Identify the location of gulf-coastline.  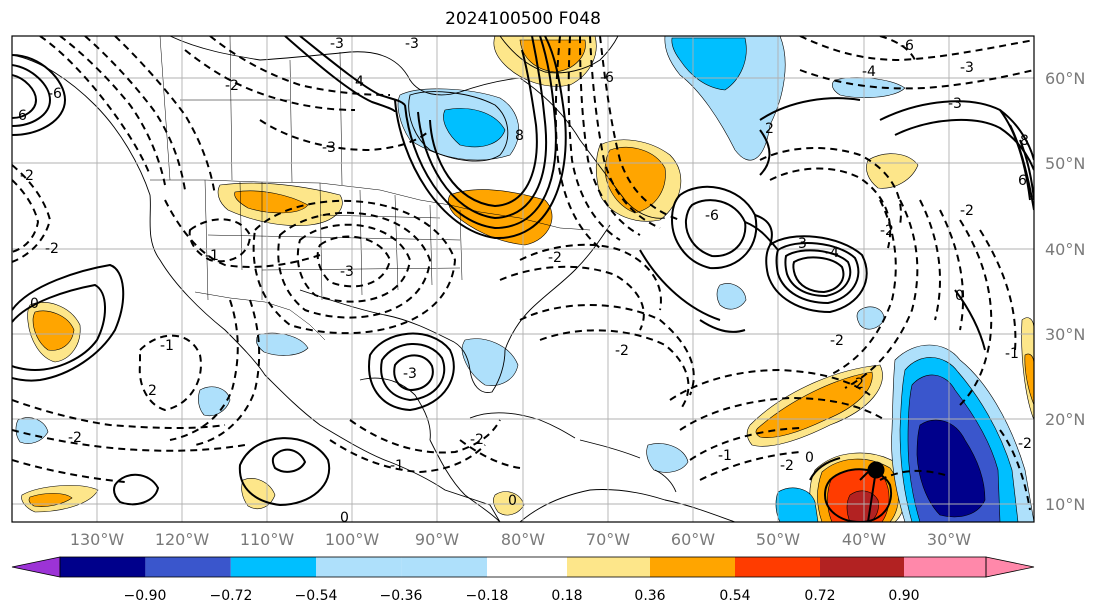
(455, 308).